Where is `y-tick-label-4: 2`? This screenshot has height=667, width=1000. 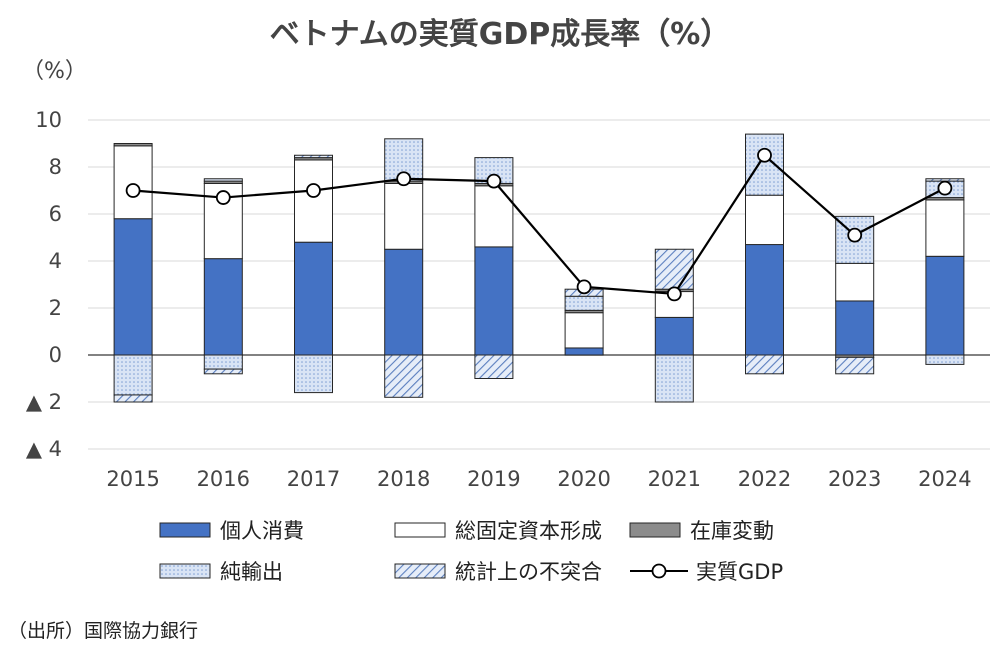 y-tick-label-4: 2 is located at coordinates (55, 308).